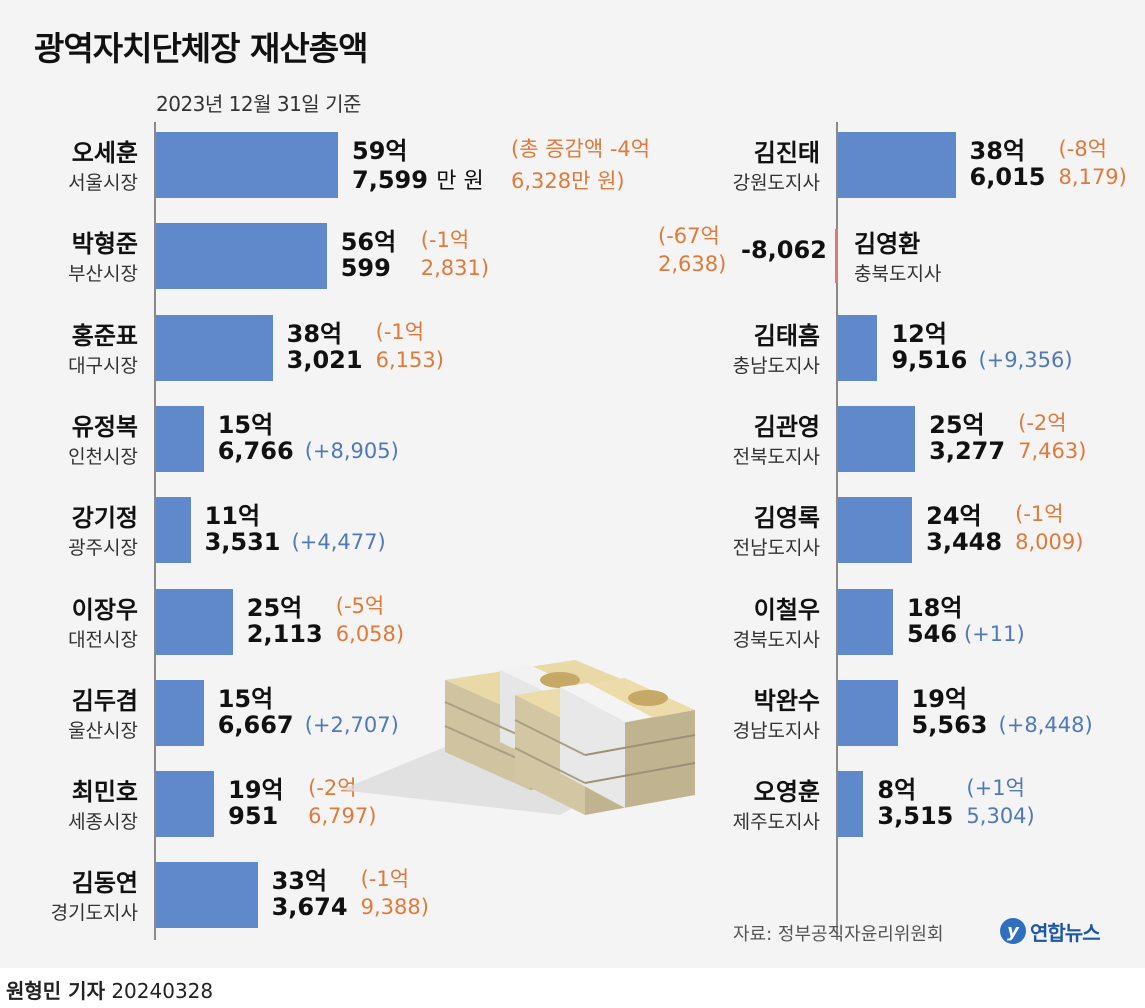  What do you see at coordinates (1065, 932) in the screenshot?
I see `yonhap-logo-text: 연합뉴스` at bounding box center [1065, 932].